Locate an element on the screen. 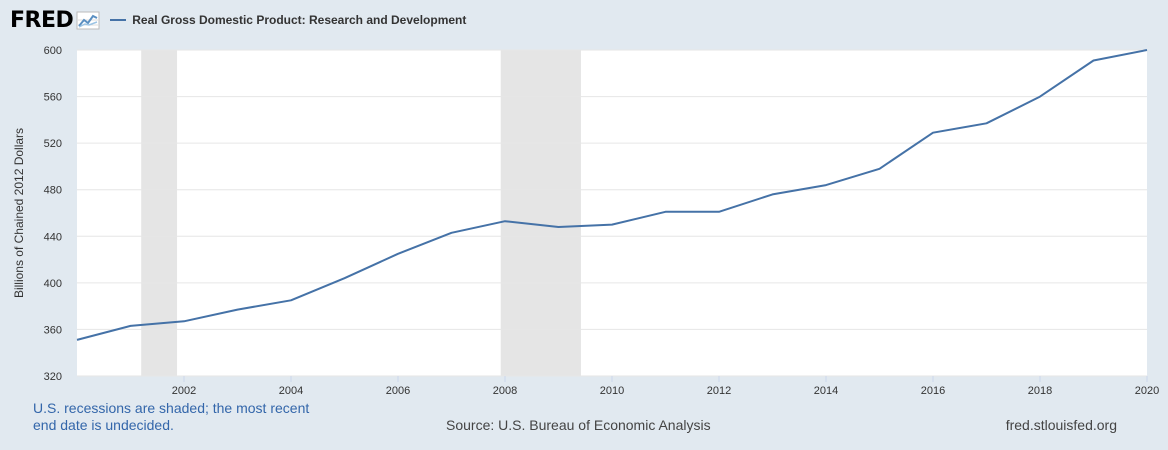 This screenshot has width=1168, height=450. fred-logo: FRED is located at coordinates (55, 20).